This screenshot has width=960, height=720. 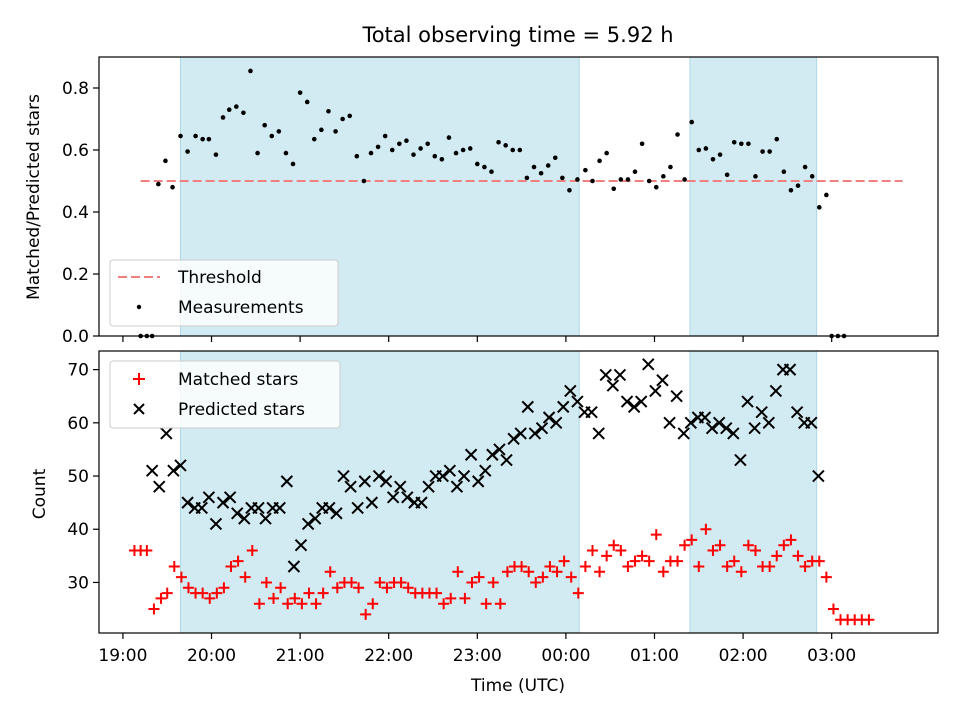 I want to click on x-tick-label: 23:00, so click(x=477, y=656).